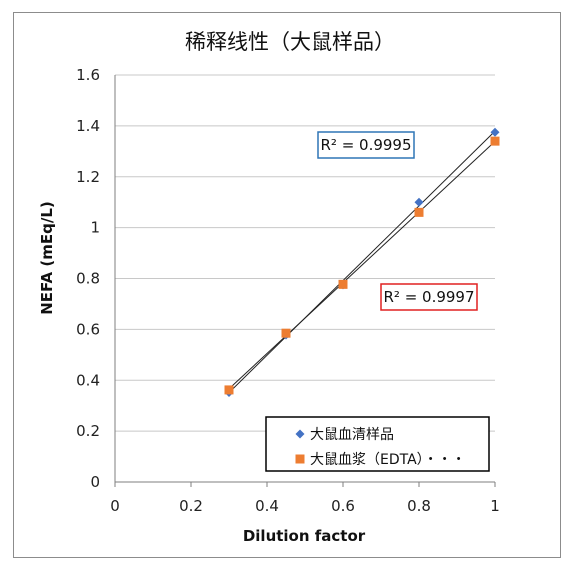  I want to click on x-tick-labels: 0 0.2 0.4 0.6 0.8 1, so click(305, 506).